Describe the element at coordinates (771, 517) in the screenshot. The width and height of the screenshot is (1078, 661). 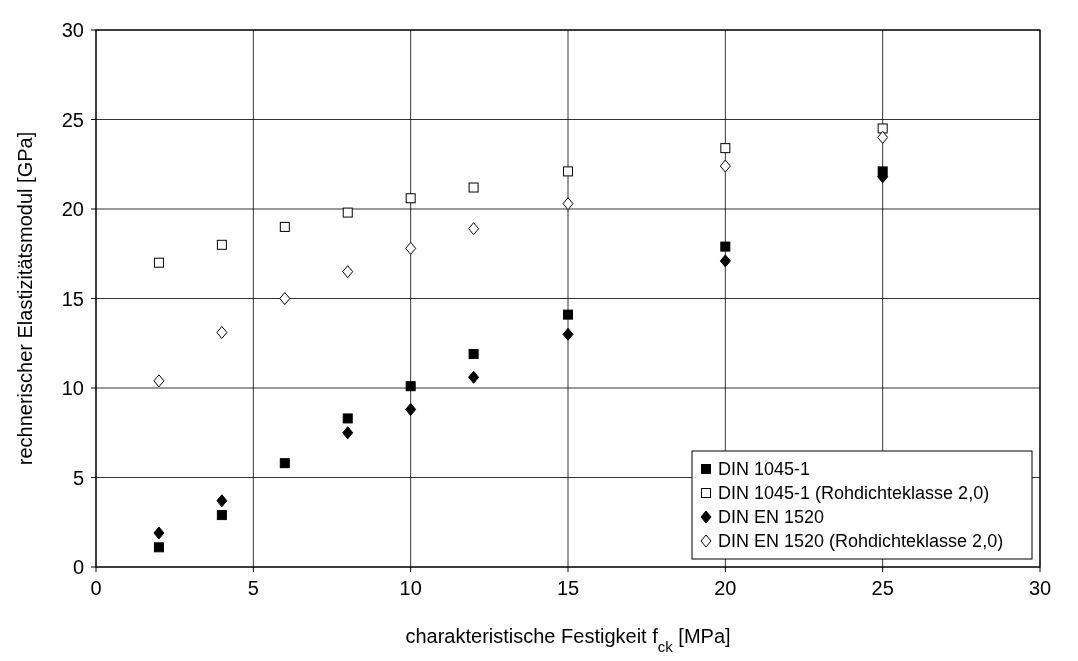
I see `legend-label: DIN EN 1520` at that location.